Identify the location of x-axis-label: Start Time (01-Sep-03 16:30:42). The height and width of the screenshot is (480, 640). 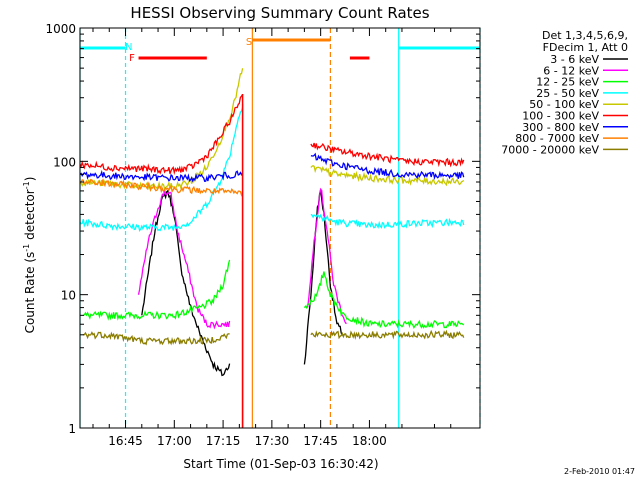
(280, 464).